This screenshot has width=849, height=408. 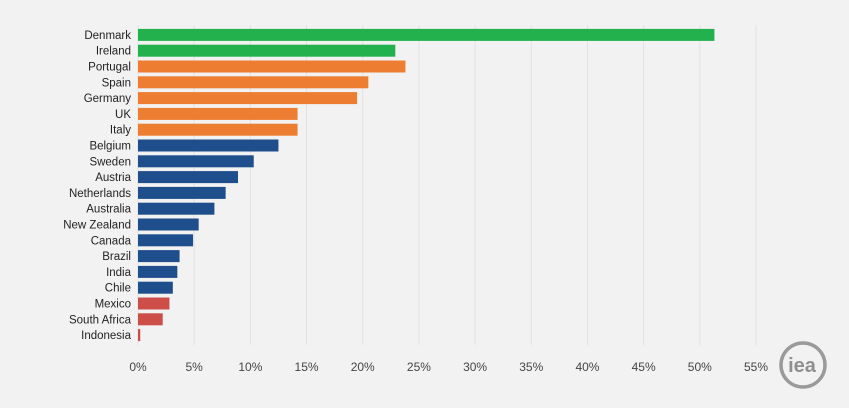 I want to click on category-label: Spain, so click(x=116, y=83).